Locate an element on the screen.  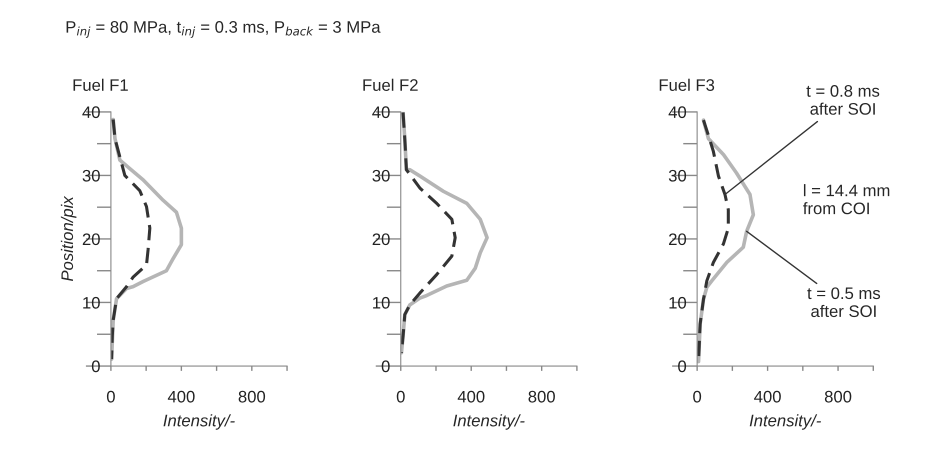
annotation: t = 0.5 ms after SOI is located at coordinates (843, 302).